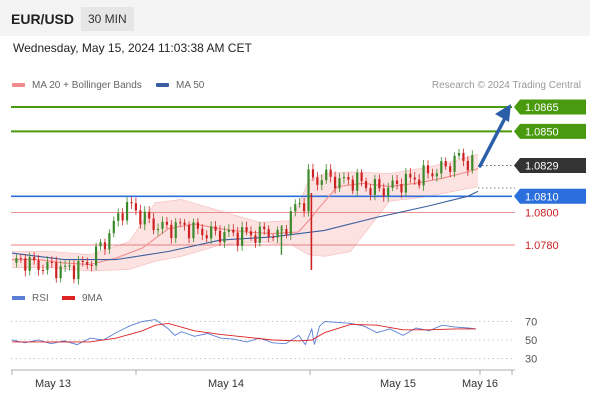 The image size is (590, 400). I want to click on support-level-label: 1.0810, so click(542, 197).